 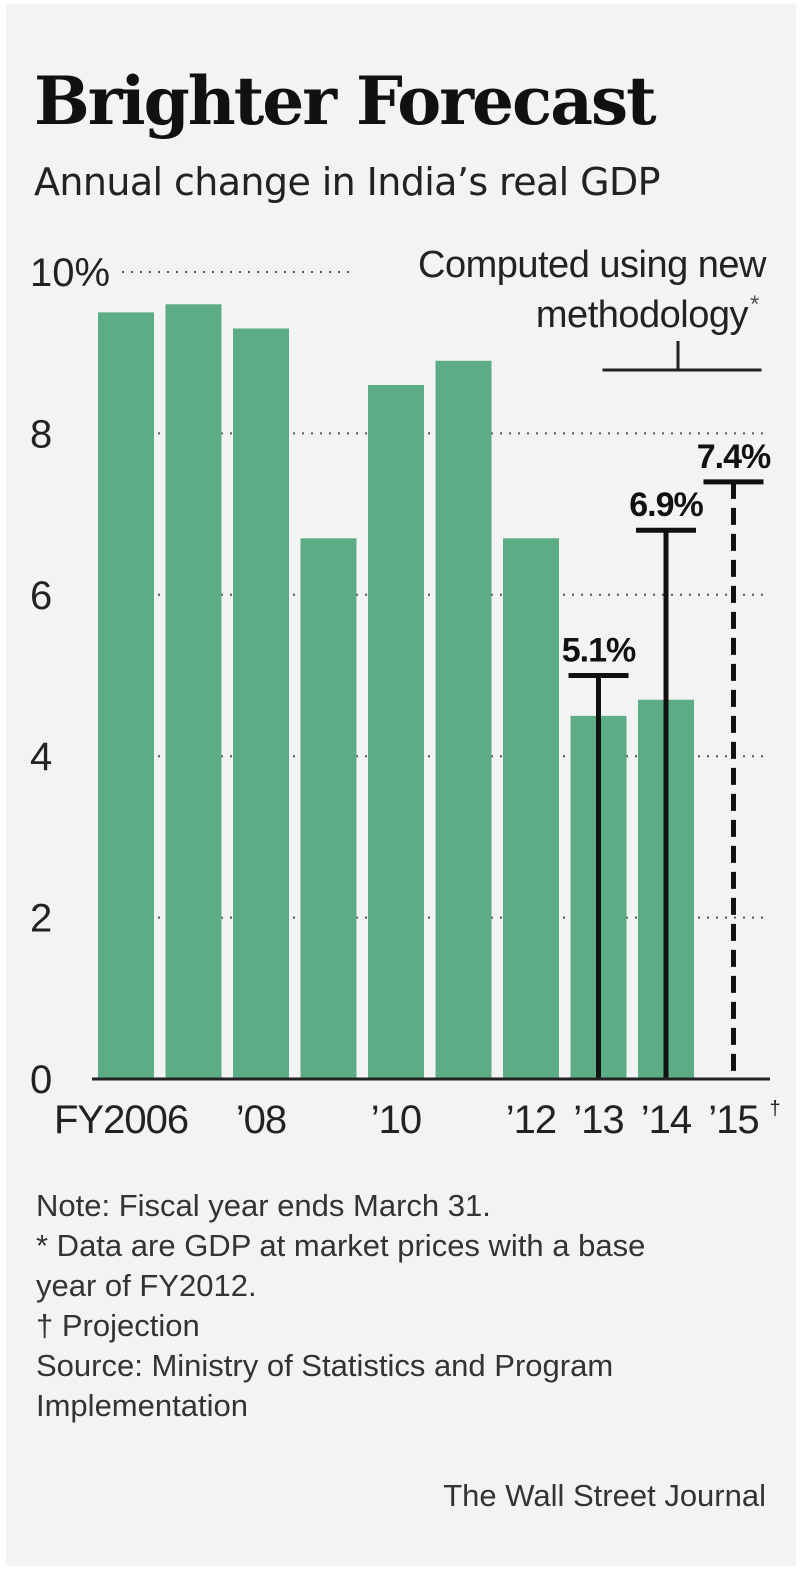 I want to click on credit-line: The Wall Street Journal, so click(x=604, y=1495).